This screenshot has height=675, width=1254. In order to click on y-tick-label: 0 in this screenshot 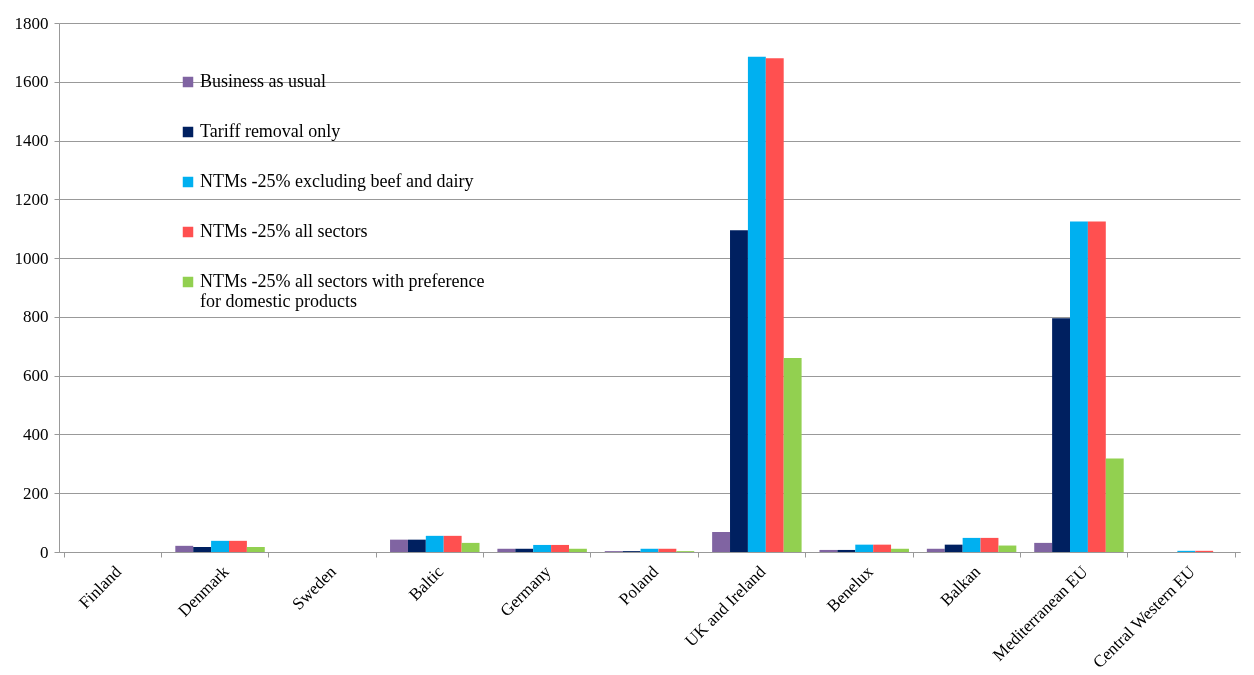, I will do `click(44, 552)`.